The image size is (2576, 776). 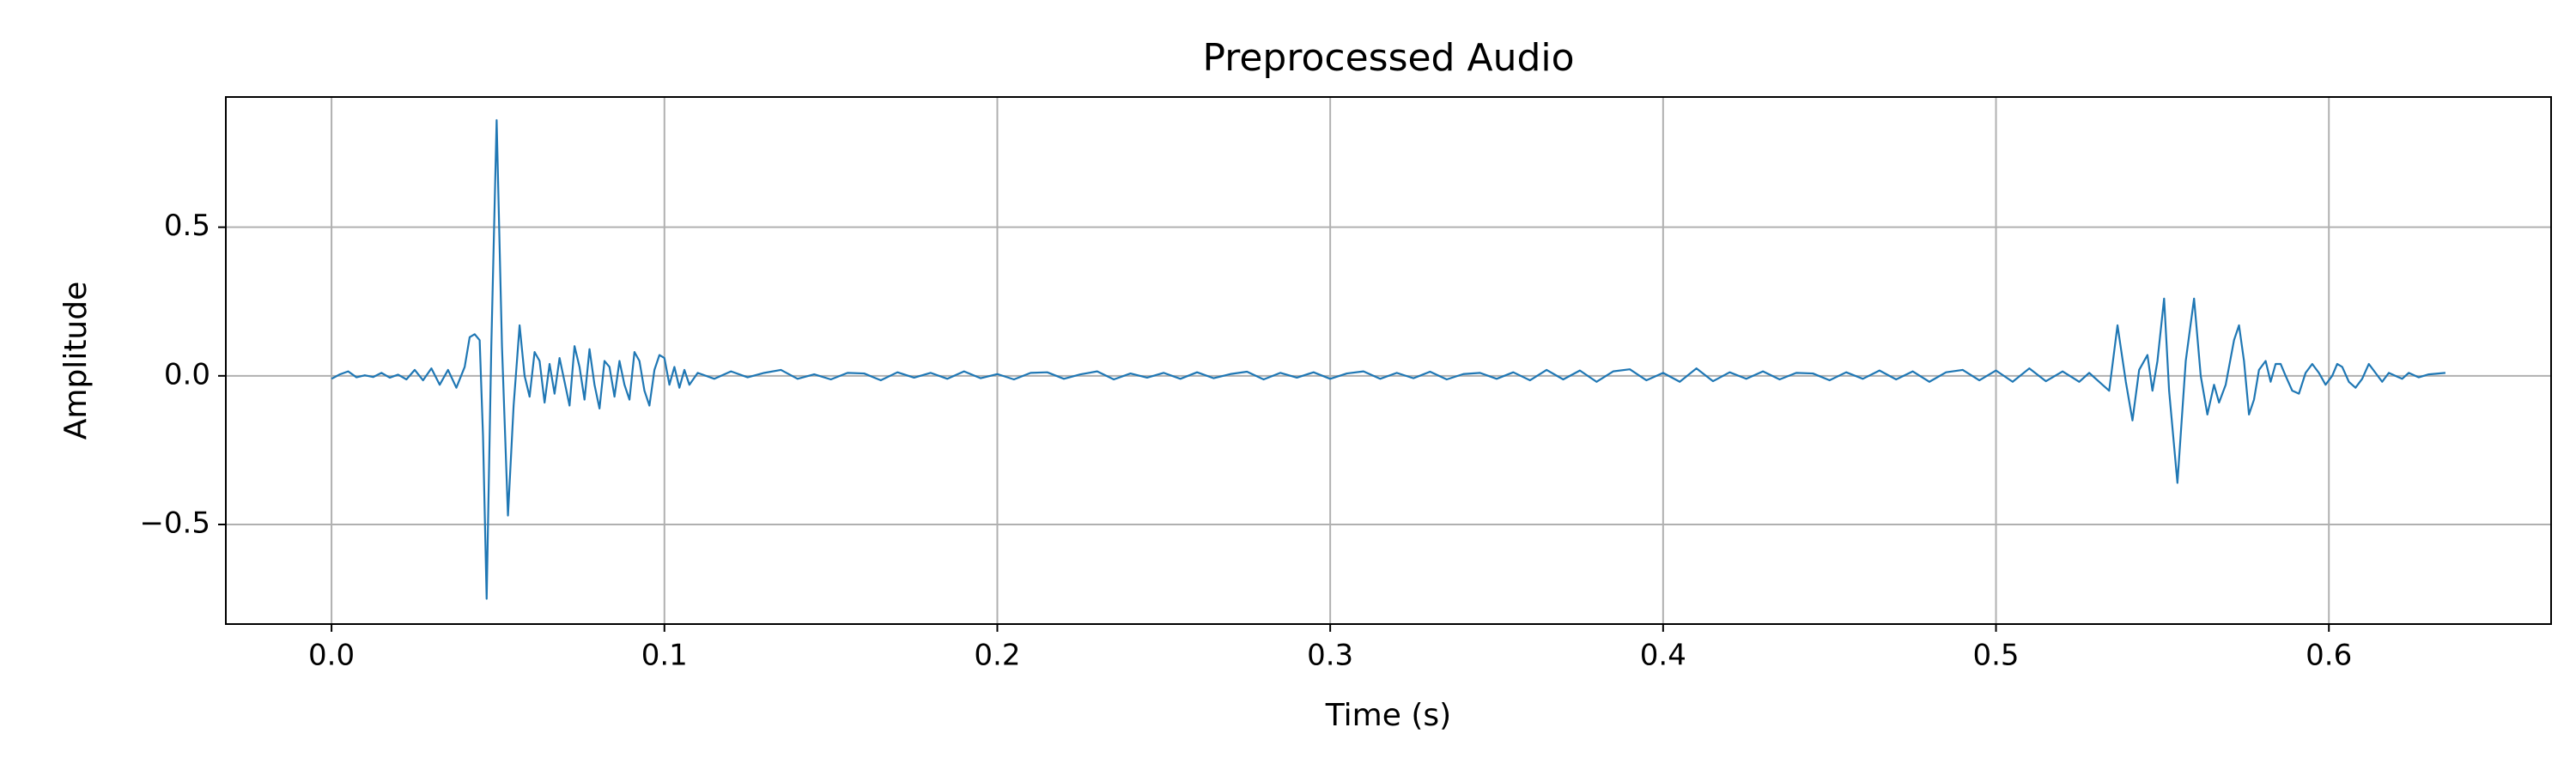 What do you see at coordinates (76, 361) in the screenshot?
I see `y-axis-label: Amplitude` at bounding box center [76, 361].